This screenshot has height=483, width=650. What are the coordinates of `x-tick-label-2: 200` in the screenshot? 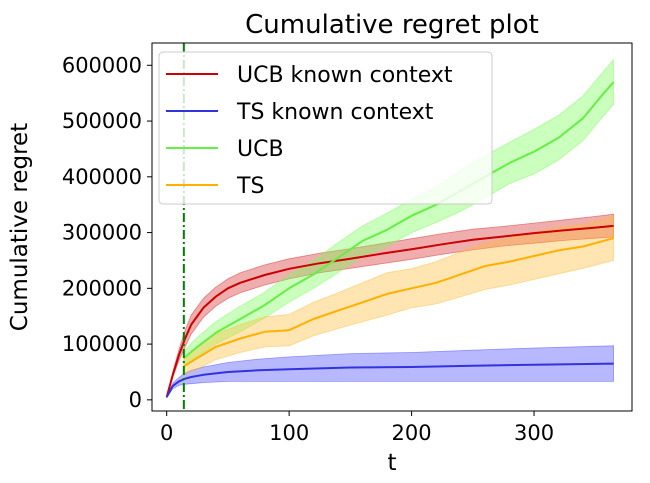 It's located at (412, 433).